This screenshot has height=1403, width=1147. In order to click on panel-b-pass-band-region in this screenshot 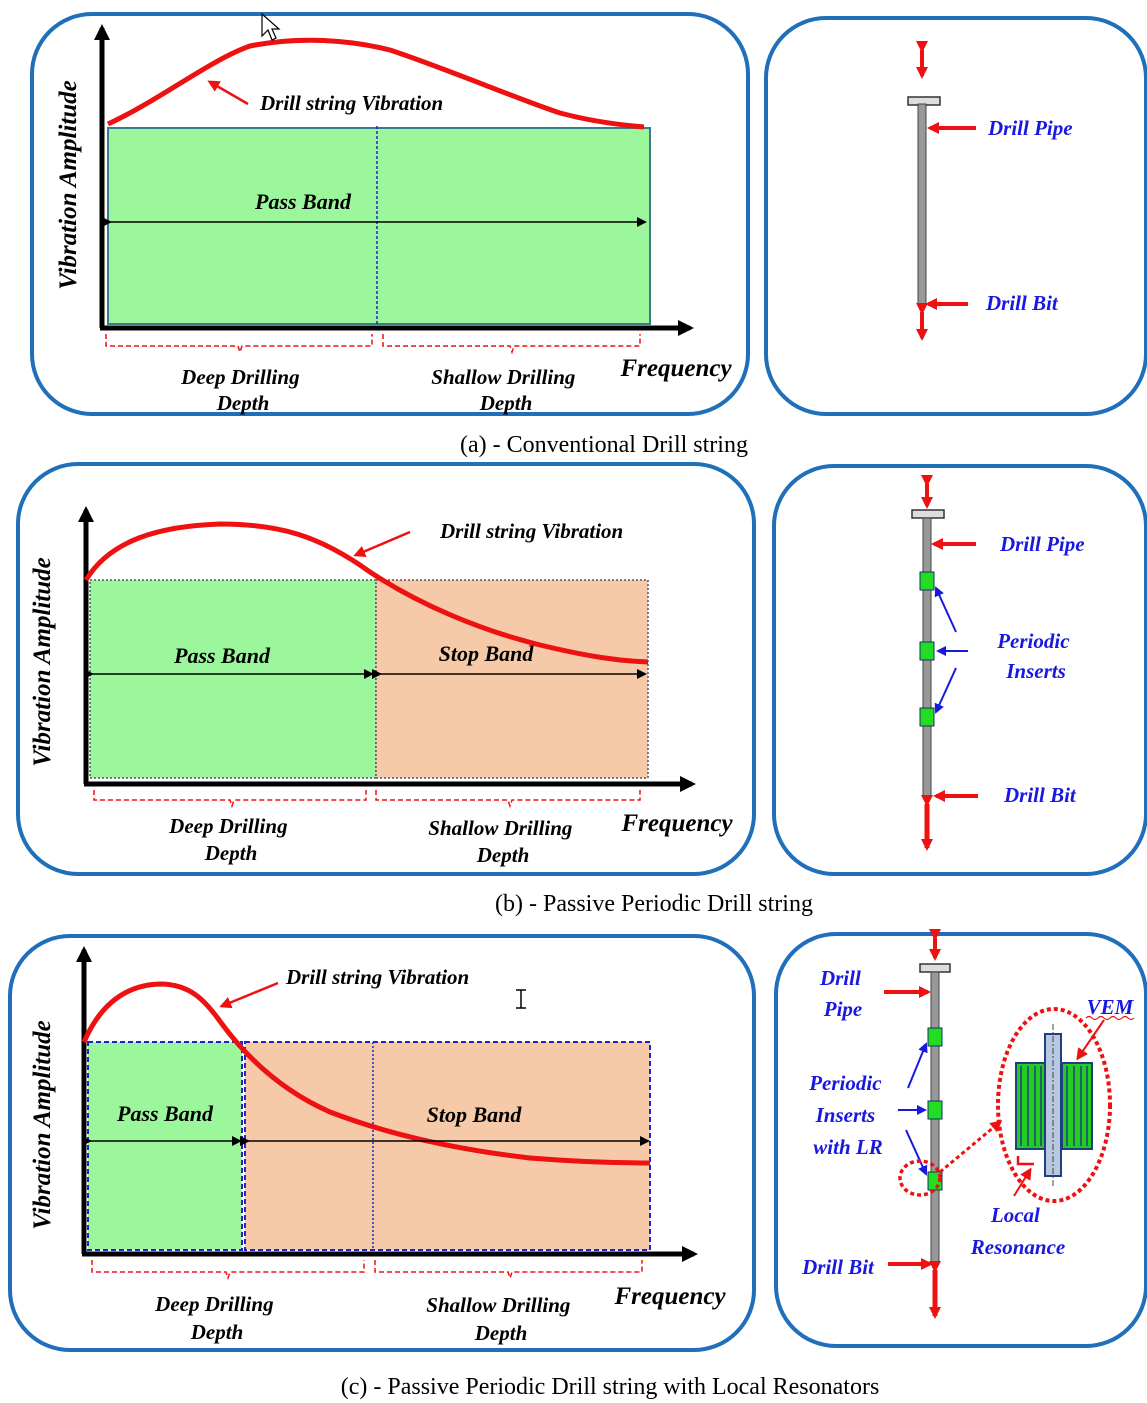, I will do `click(233, 679)`.